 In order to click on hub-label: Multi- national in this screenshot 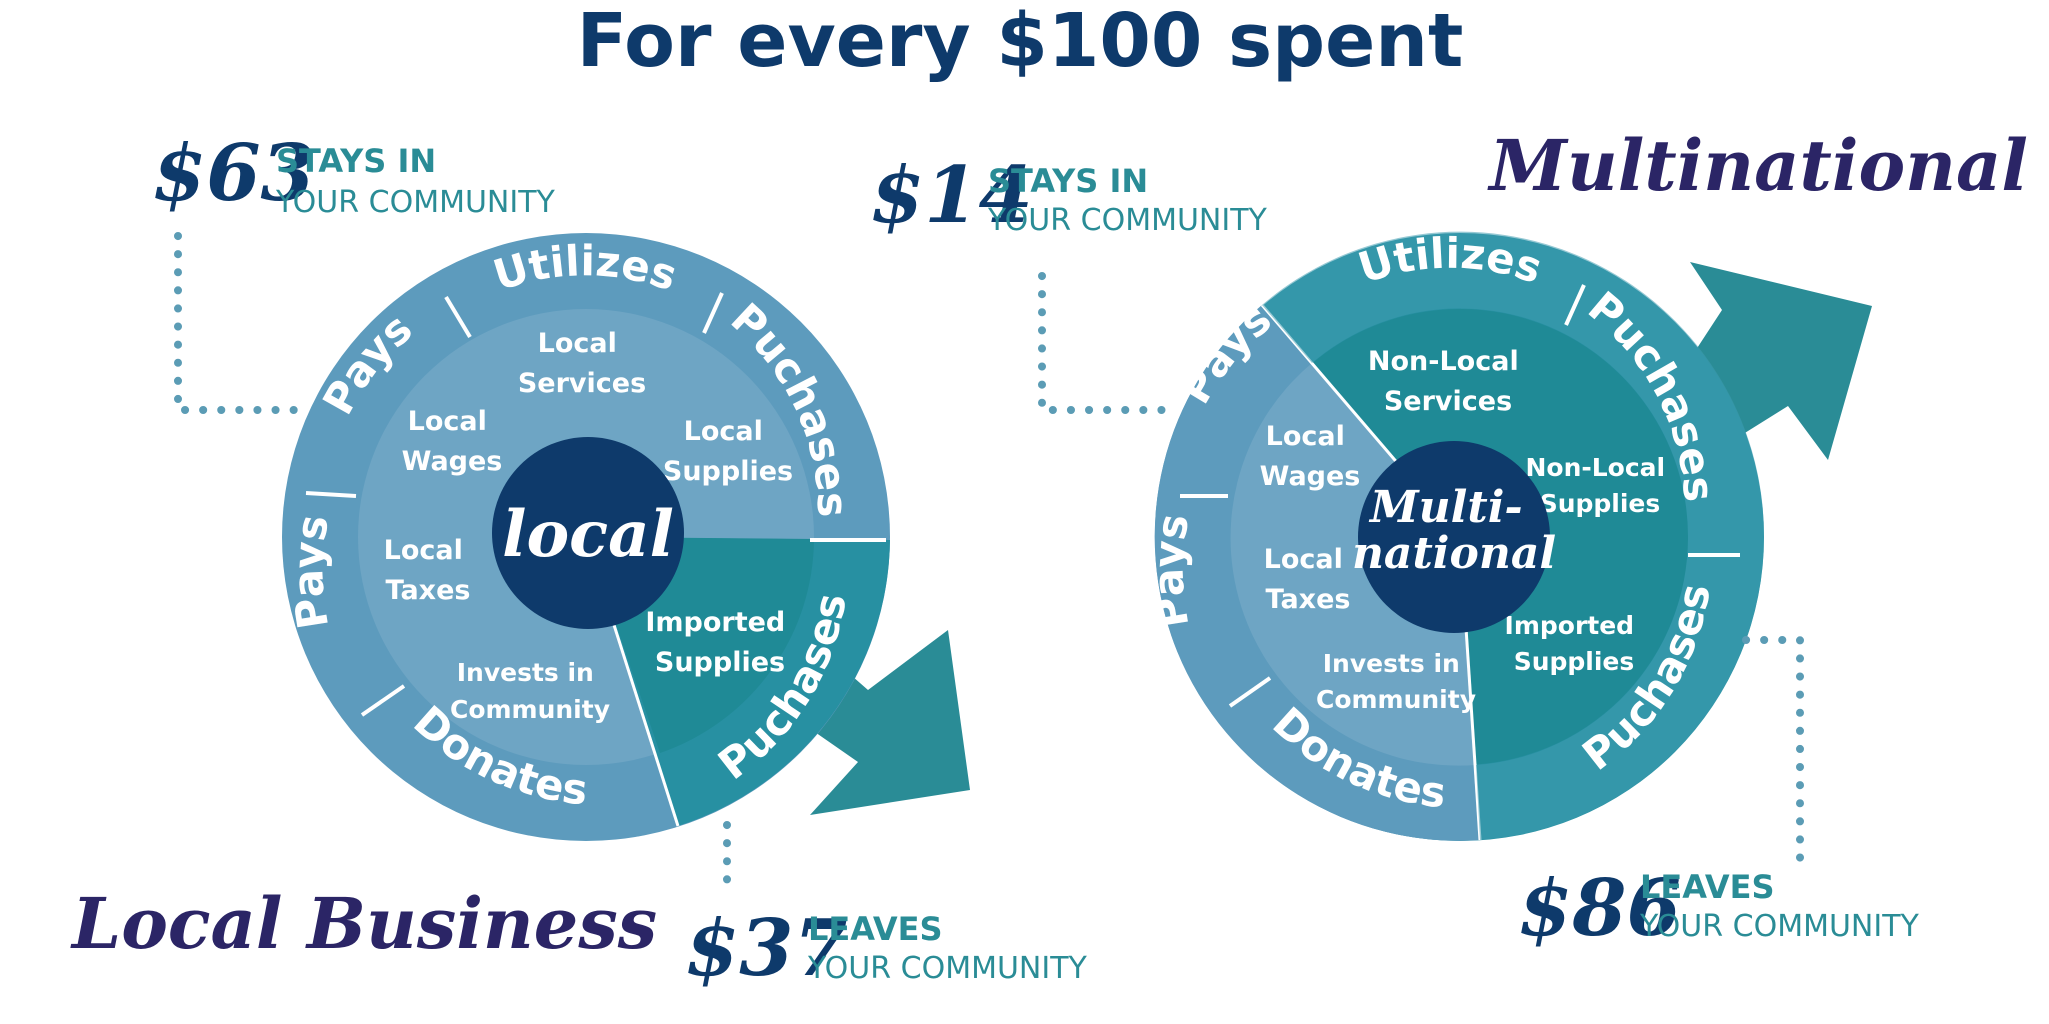, I will do `click(1454, 530)`.